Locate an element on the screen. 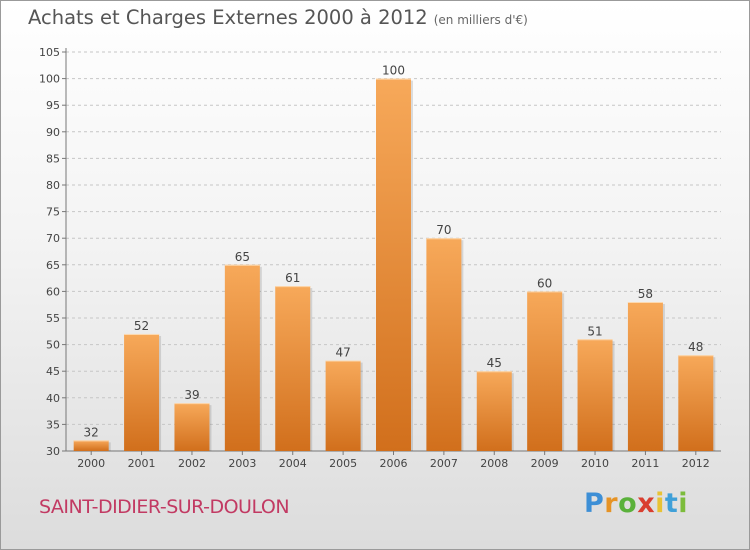 The height and width of the screenshot is (550, 750). data-label: 61 is located at coordinates (292, 278).